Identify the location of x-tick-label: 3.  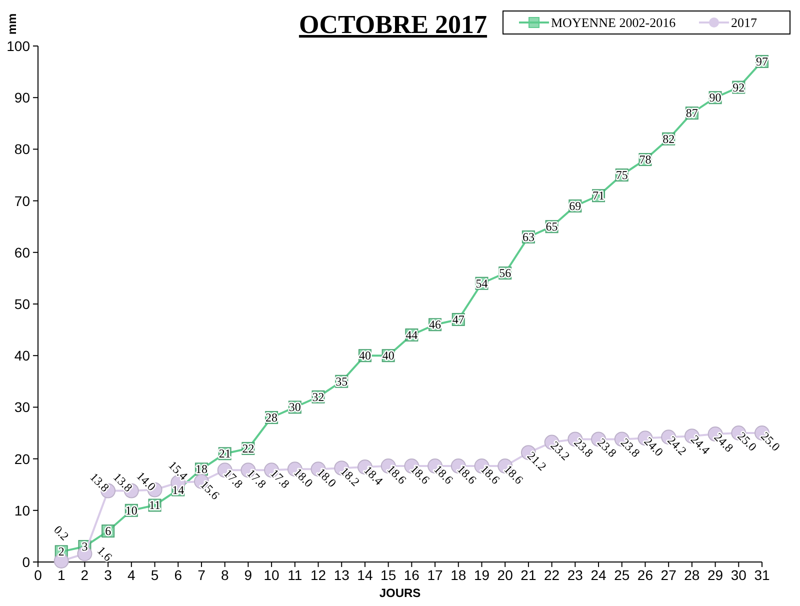
(108, 575).